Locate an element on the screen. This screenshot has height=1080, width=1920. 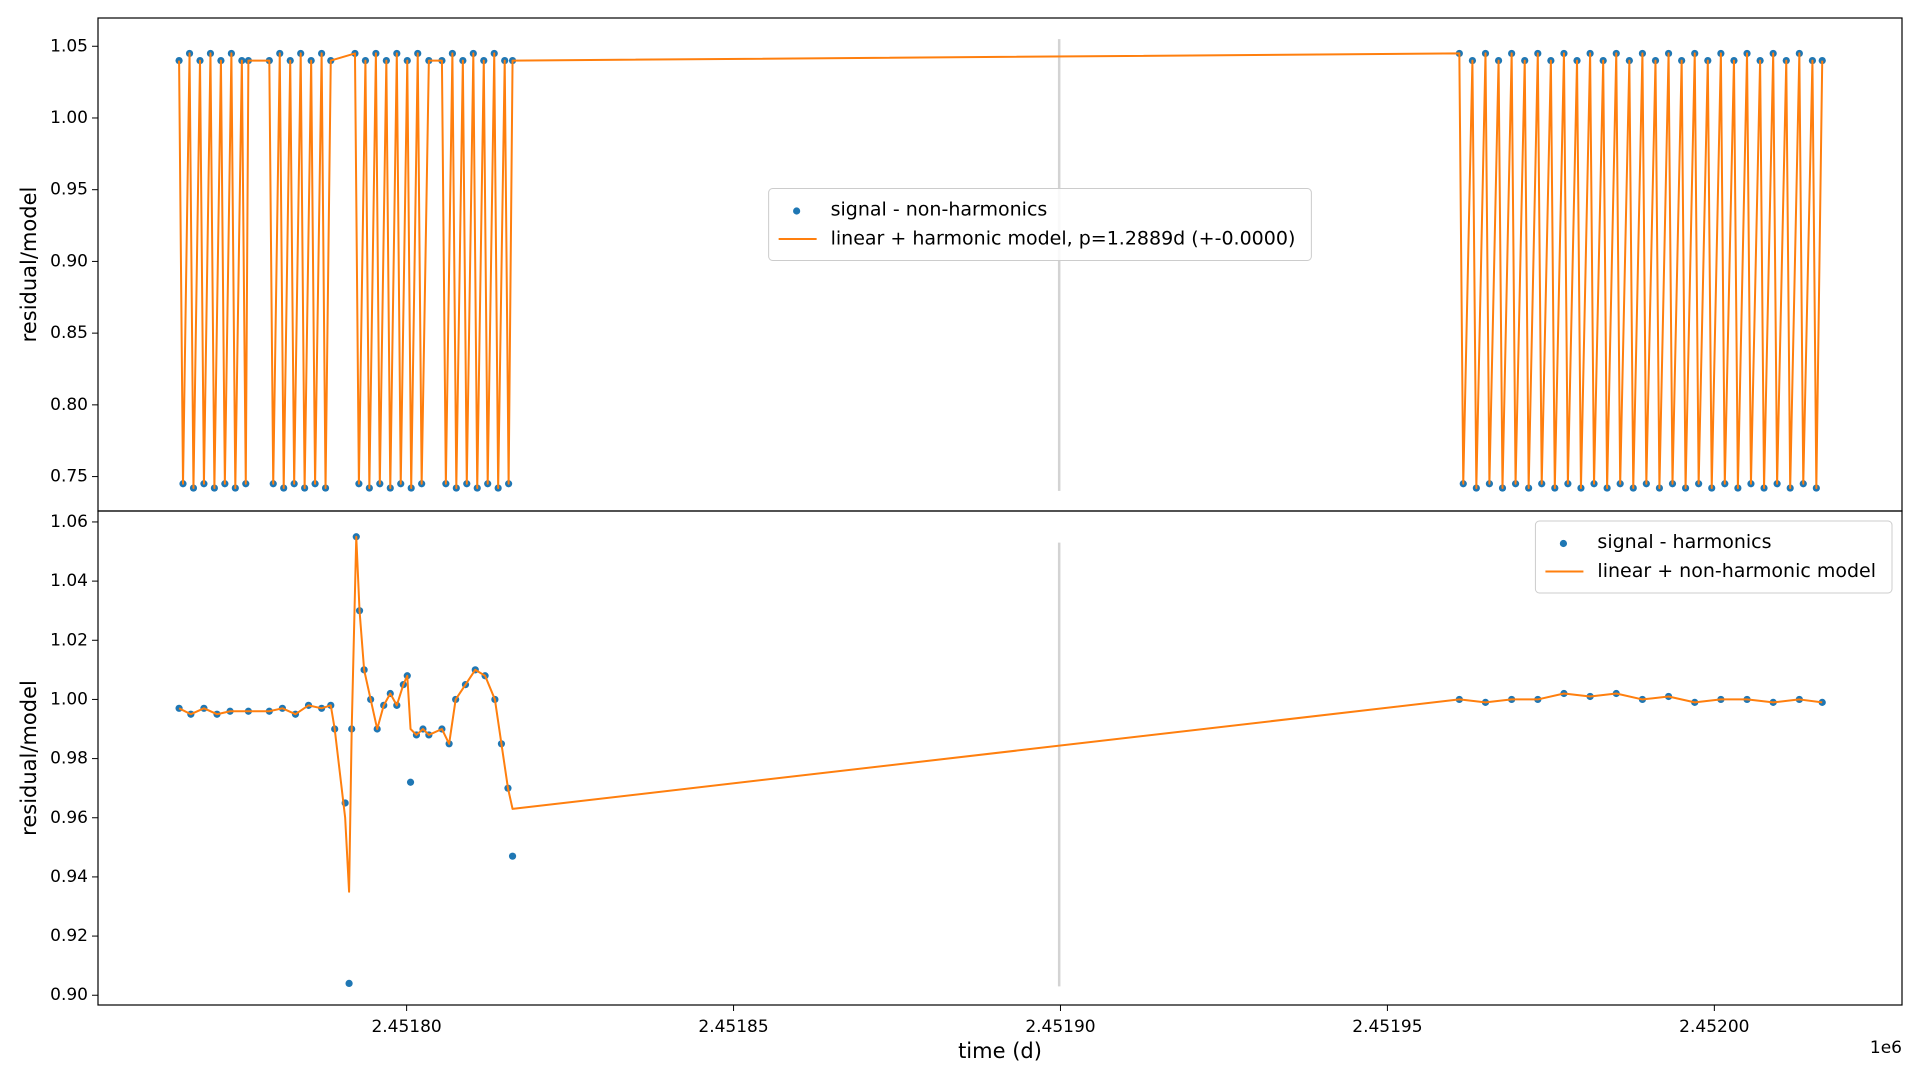
y-tick-label: 1.06 is located at coordinates (69, 522).